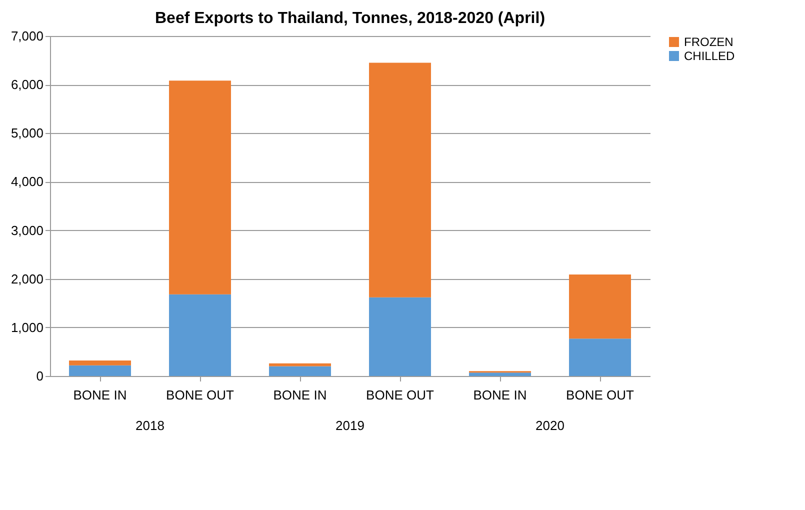 The image size is (805, 510). Describe the element at coordinates (350, 425) in the screenshot. I see `text: 2019` at that location.